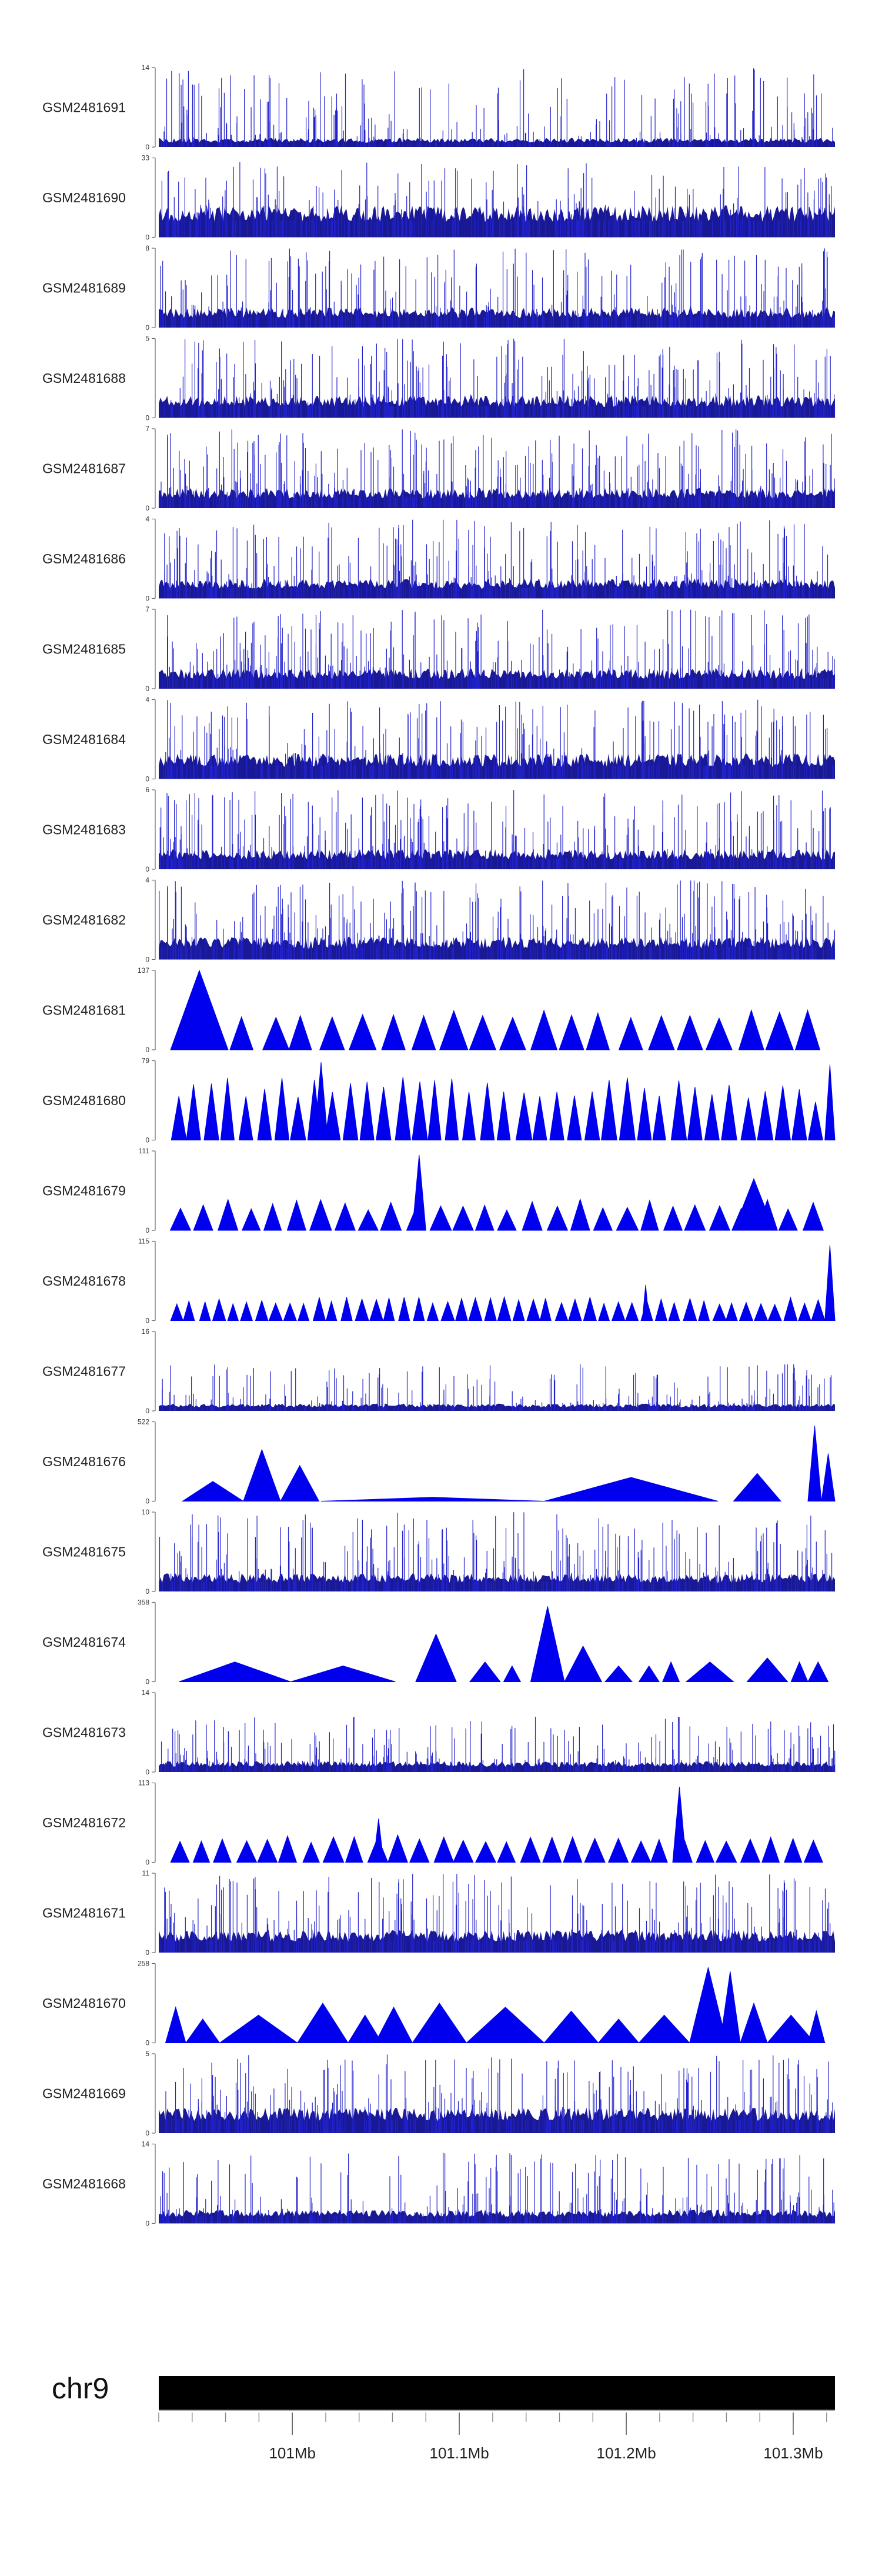 The width and height of the screenshot is (882, 2576). I want to click on track-GSM2481686: GSM2481686 4 0, so click(438, 559).